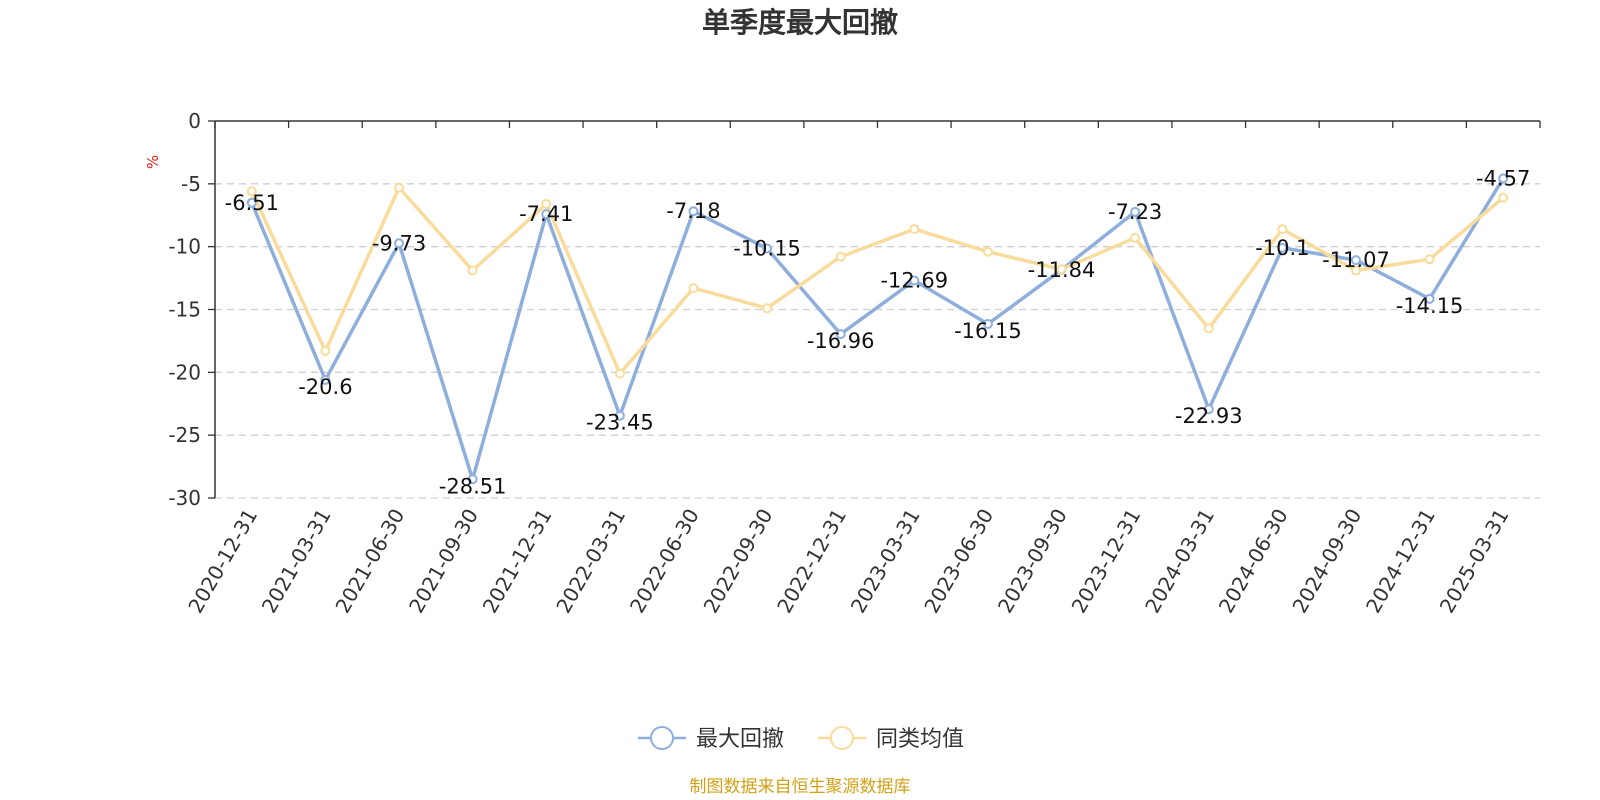 This screenshot has width=1600, height=800. I want to click on x-tick-label: 2021-03-31, so click(296, 561).